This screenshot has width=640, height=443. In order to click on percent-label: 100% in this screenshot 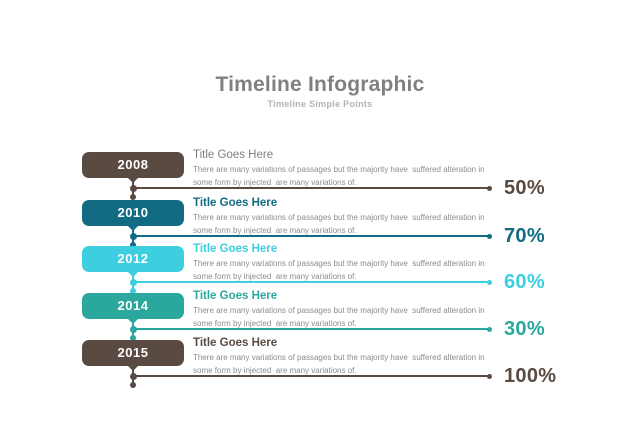, I will do `click(530, 376)`.